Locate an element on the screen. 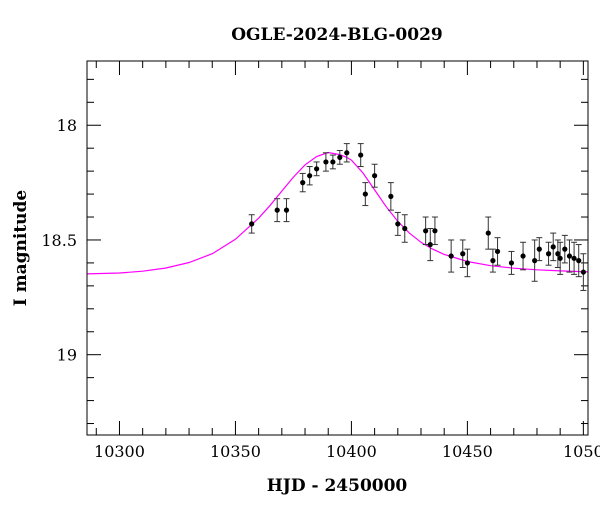 This screenshot has height=512, width=600. x-tick-label: 10450 is located at coordinates (467, 451).